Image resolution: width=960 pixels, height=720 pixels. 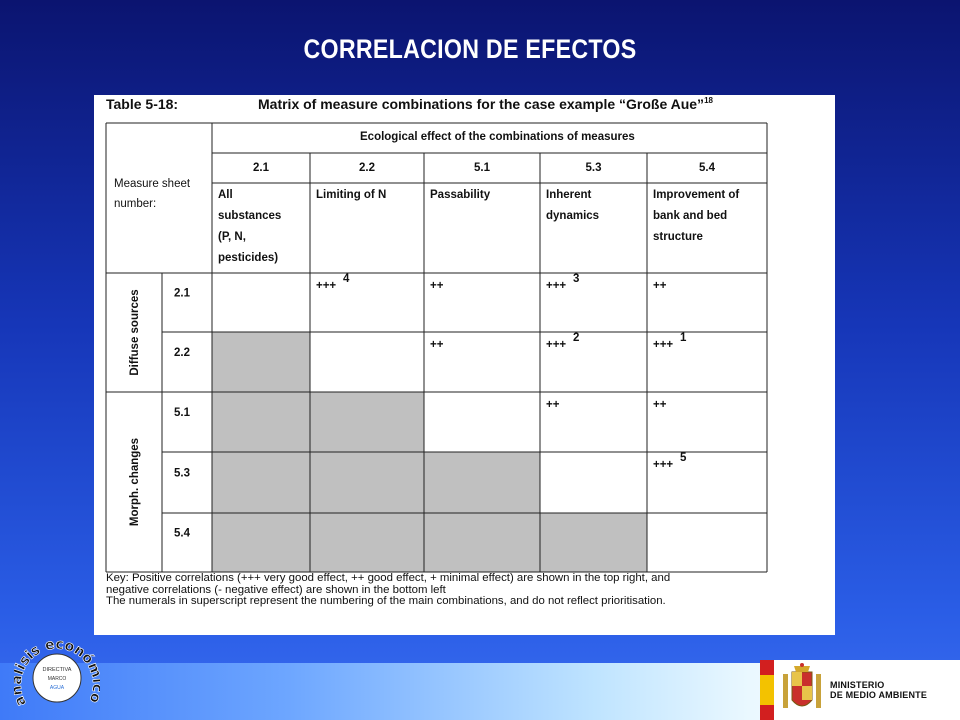 I want to click on corner-label: Measure sheet, so click(x=152, y=184).